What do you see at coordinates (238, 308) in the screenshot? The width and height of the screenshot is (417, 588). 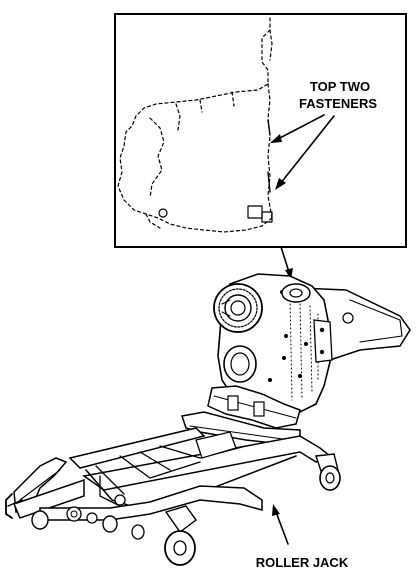 I see `output-flange` at bounding box center [238, 308].